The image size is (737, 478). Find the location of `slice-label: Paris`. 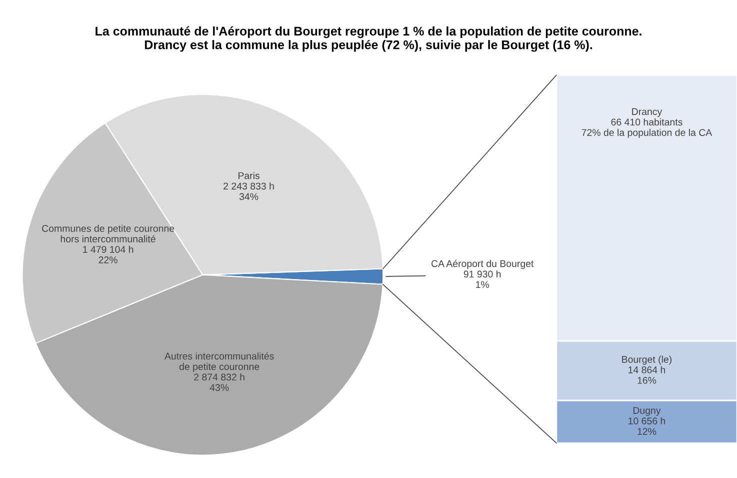

slice-label: Paris is located at coordinates (249, 176).